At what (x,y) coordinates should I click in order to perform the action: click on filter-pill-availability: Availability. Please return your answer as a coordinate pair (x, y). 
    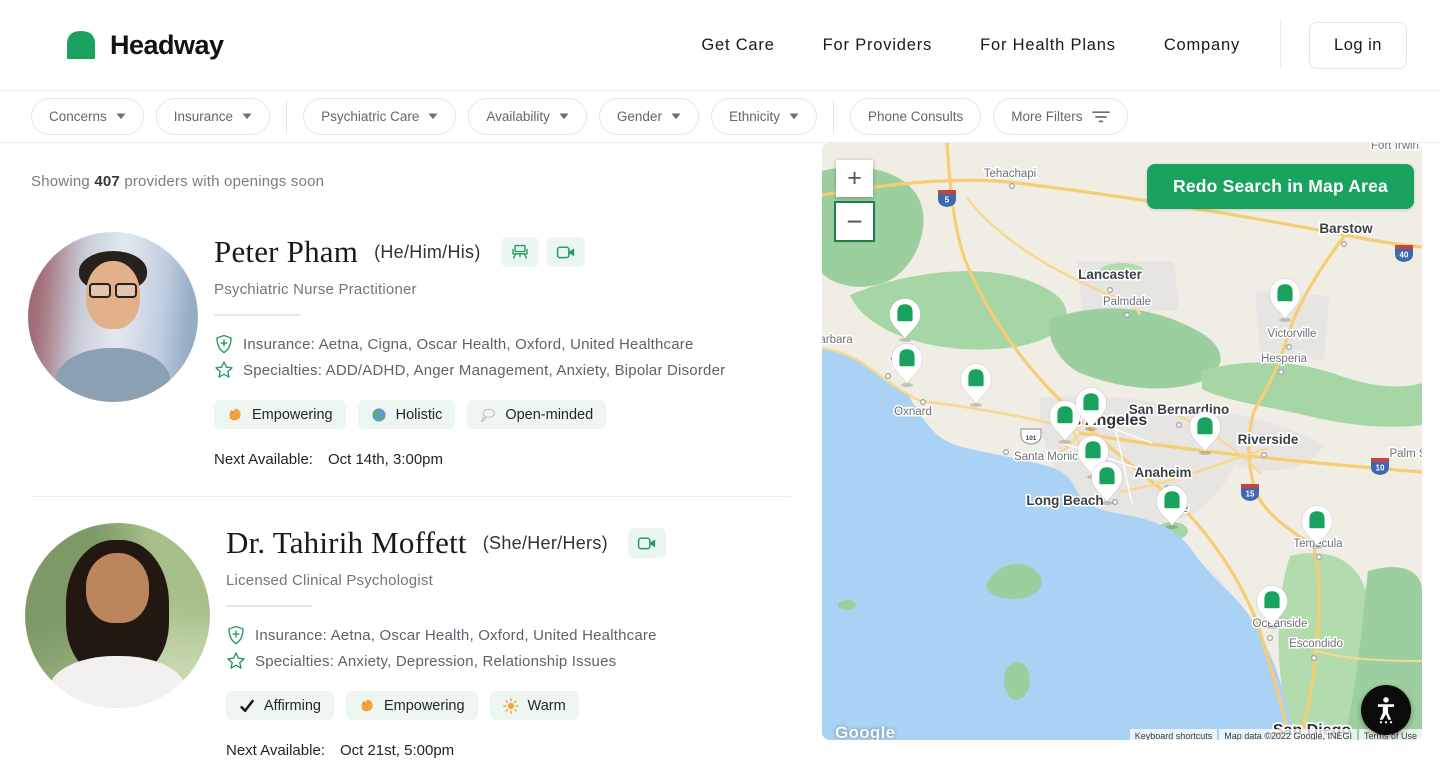
    Looking at the image, I should click on (527, 116).